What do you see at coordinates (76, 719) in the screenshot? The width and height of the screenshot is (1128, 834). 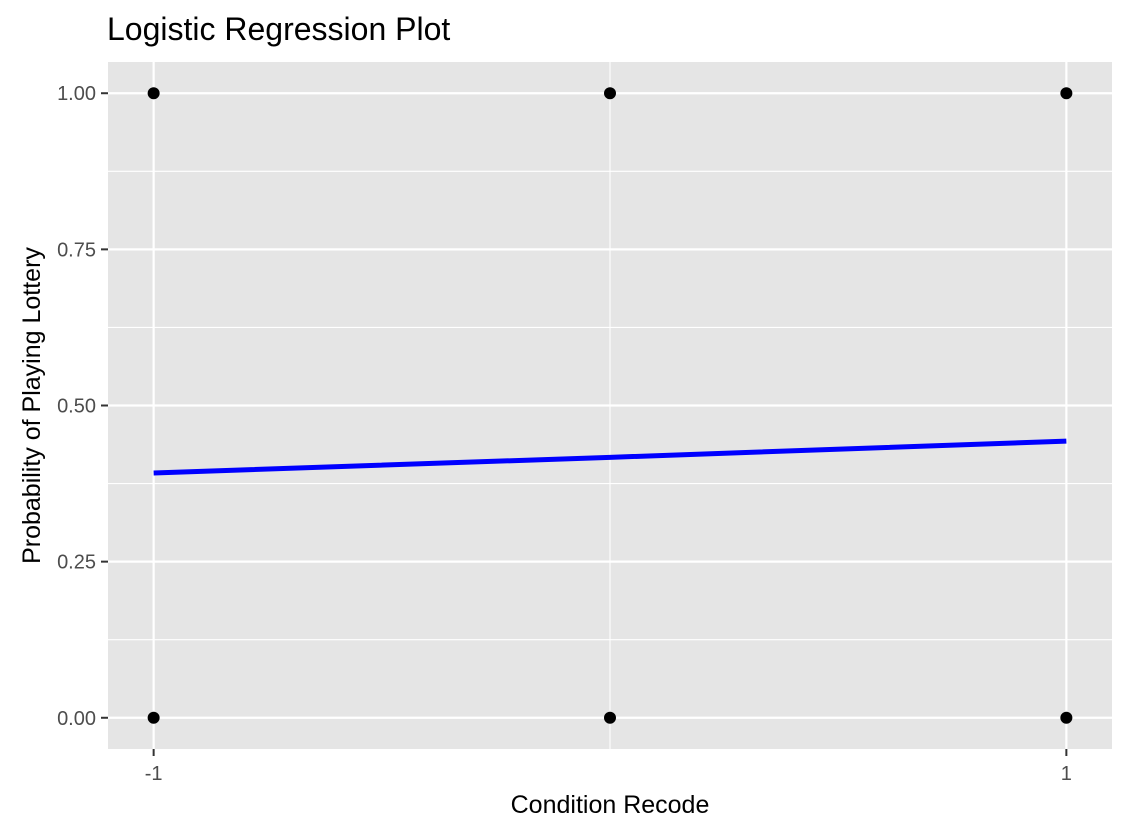 I see `y-tick-label: 0.00` at bounding box center [76, 719].